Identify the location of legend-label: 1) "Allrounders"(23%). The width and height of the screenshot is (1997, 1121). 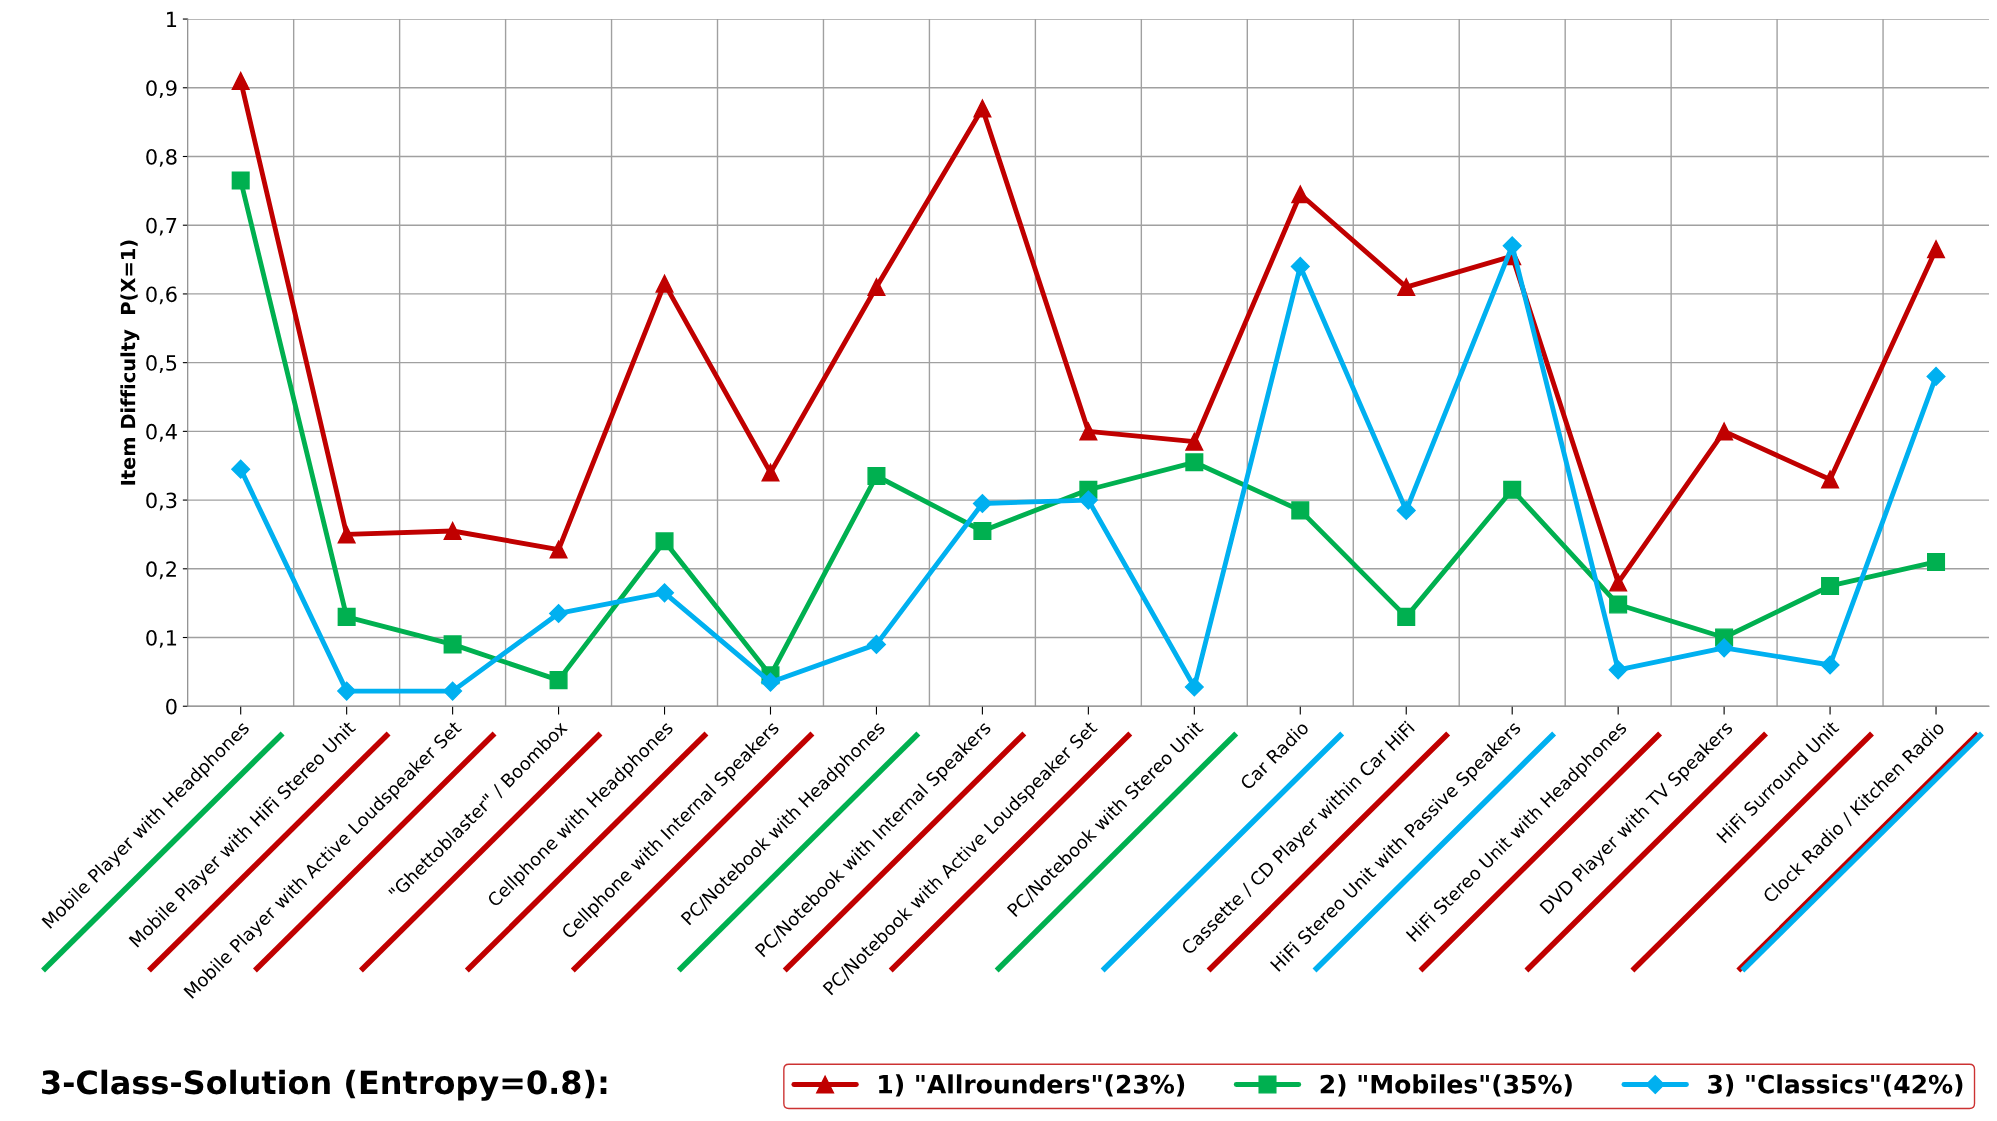
(1032, 1085).